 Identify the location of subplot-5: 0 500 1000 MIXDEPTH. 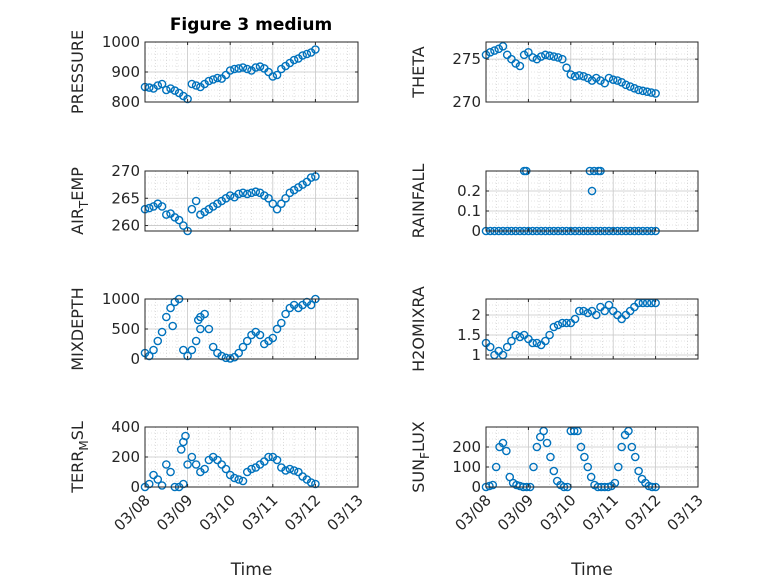
(213, 329).